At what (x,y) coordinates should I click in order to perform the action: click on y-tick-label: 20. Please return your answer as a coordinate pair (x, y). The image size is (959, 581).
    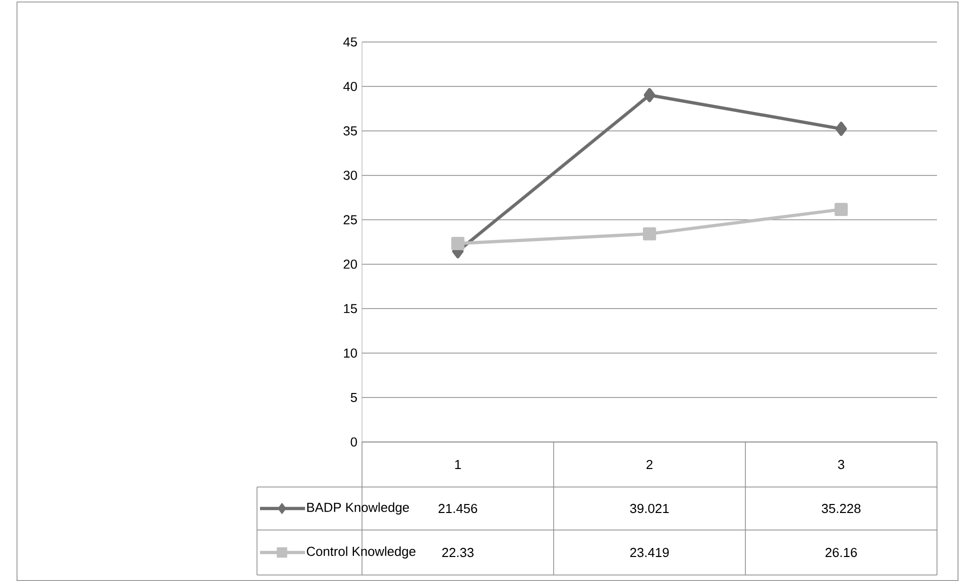
    Looking at the image, I should click on (350, 264).